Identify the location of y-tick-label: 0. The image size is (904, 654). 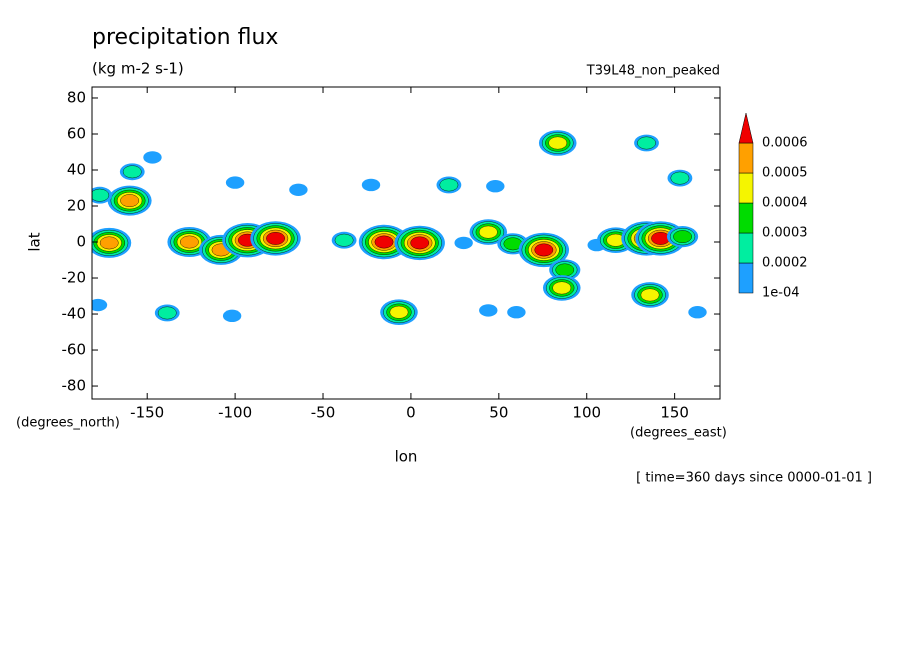
(81, 242).